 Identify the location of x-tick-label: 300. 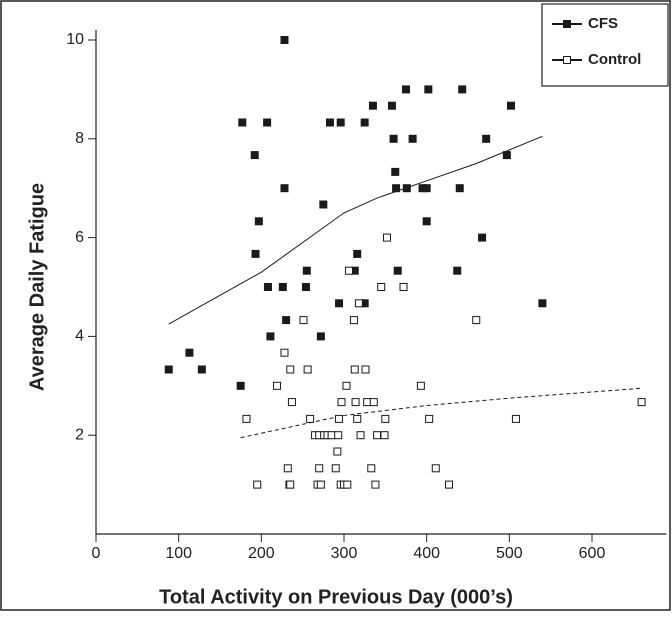
(344, 553).